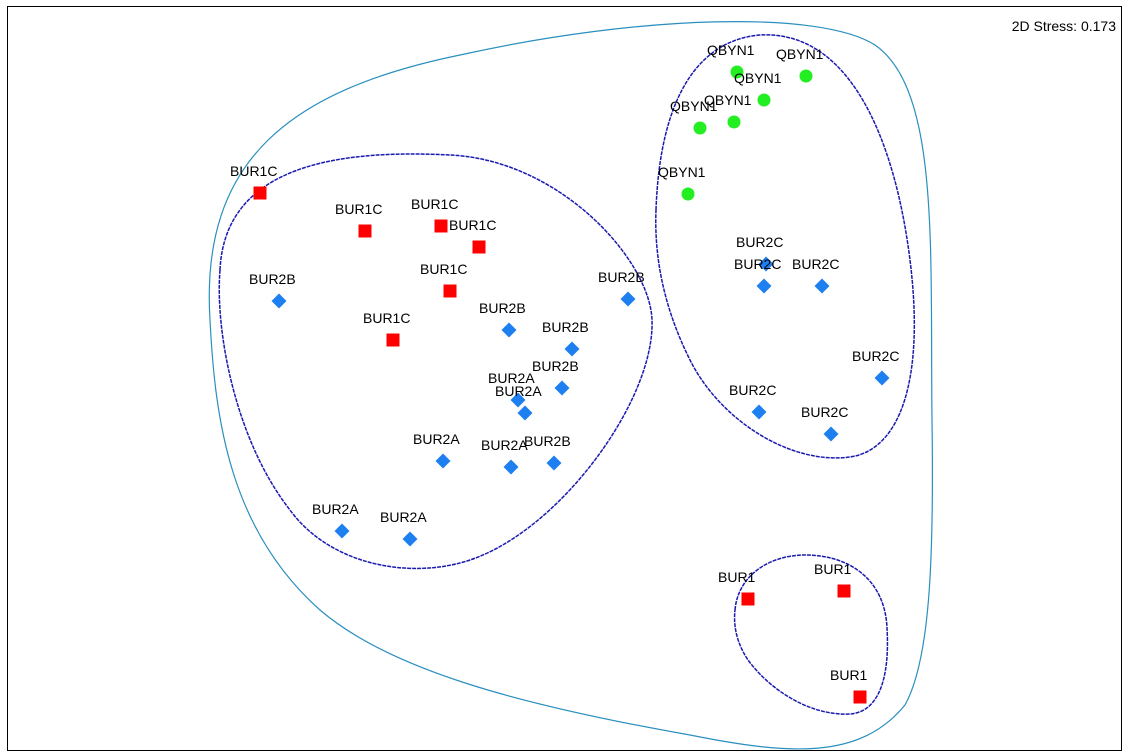 The image size is (1128, 754). What do you see at coordinates (849, 675) in the screenshot?
I see `bur1-point-label-3: BUR1` at bounding box center [849, 675].